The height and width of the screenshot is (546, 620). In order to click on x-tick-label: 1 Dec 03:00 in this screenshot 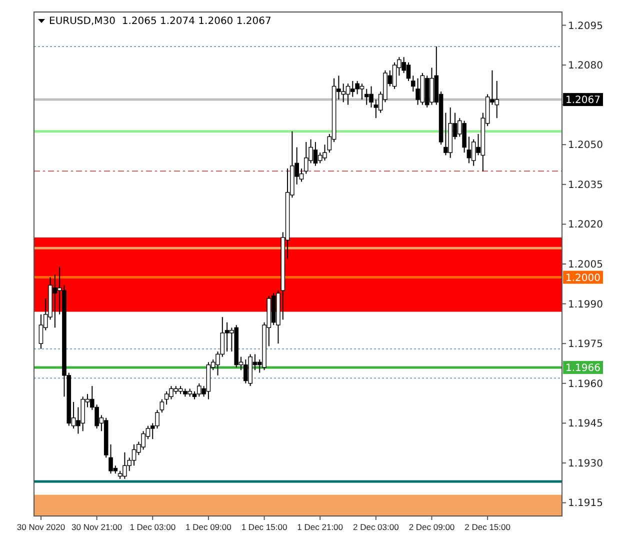, I will do `click(153, 527)`.